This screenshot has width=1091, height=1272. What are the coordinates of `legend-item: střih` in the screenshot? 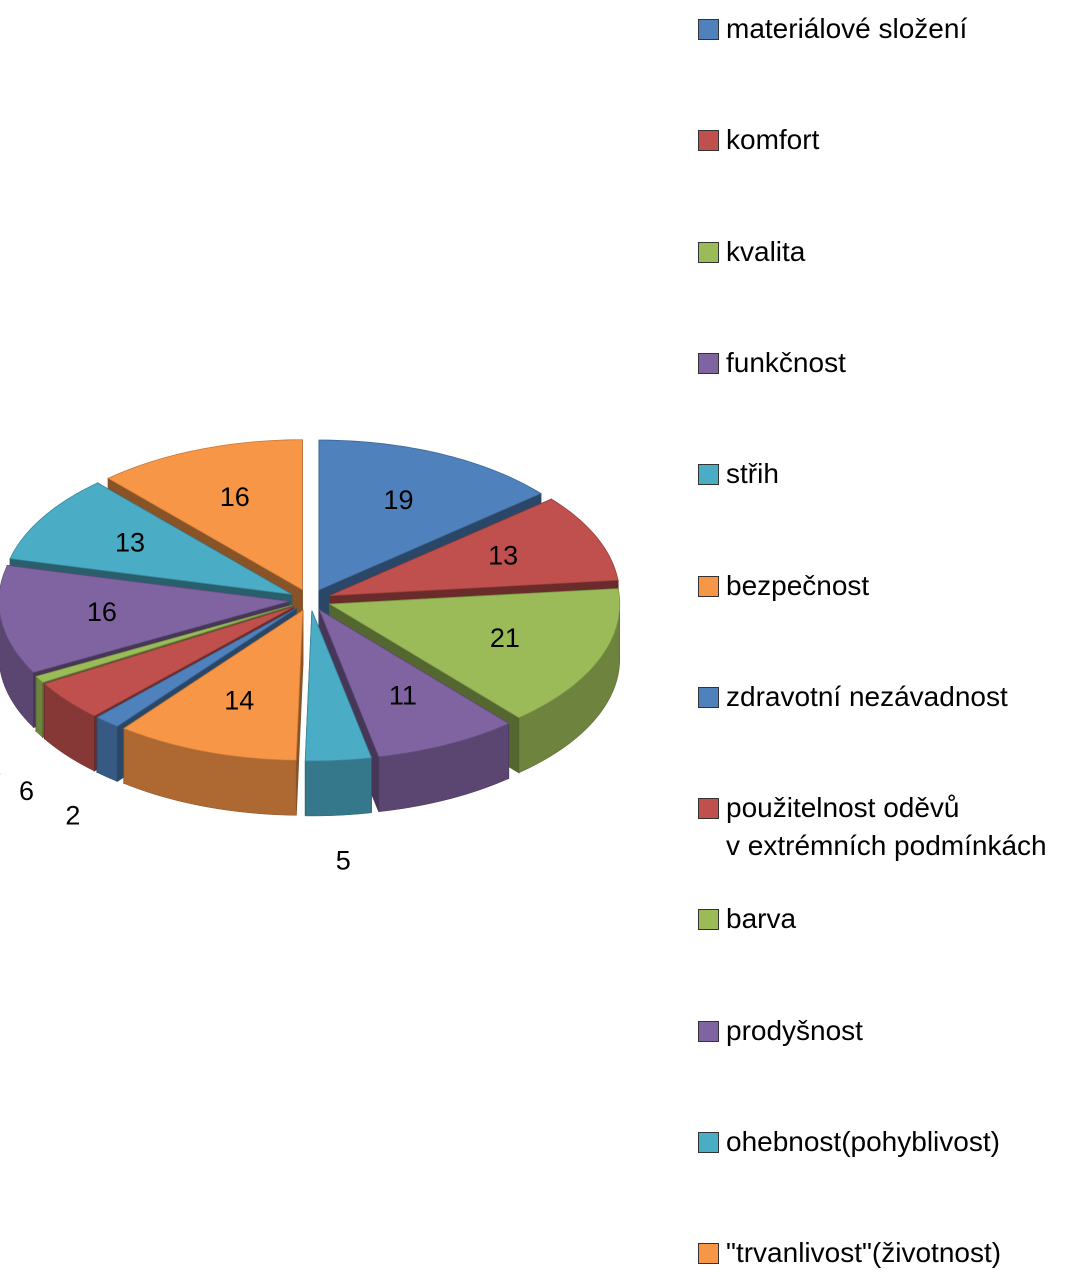 It's located at (738, 474).